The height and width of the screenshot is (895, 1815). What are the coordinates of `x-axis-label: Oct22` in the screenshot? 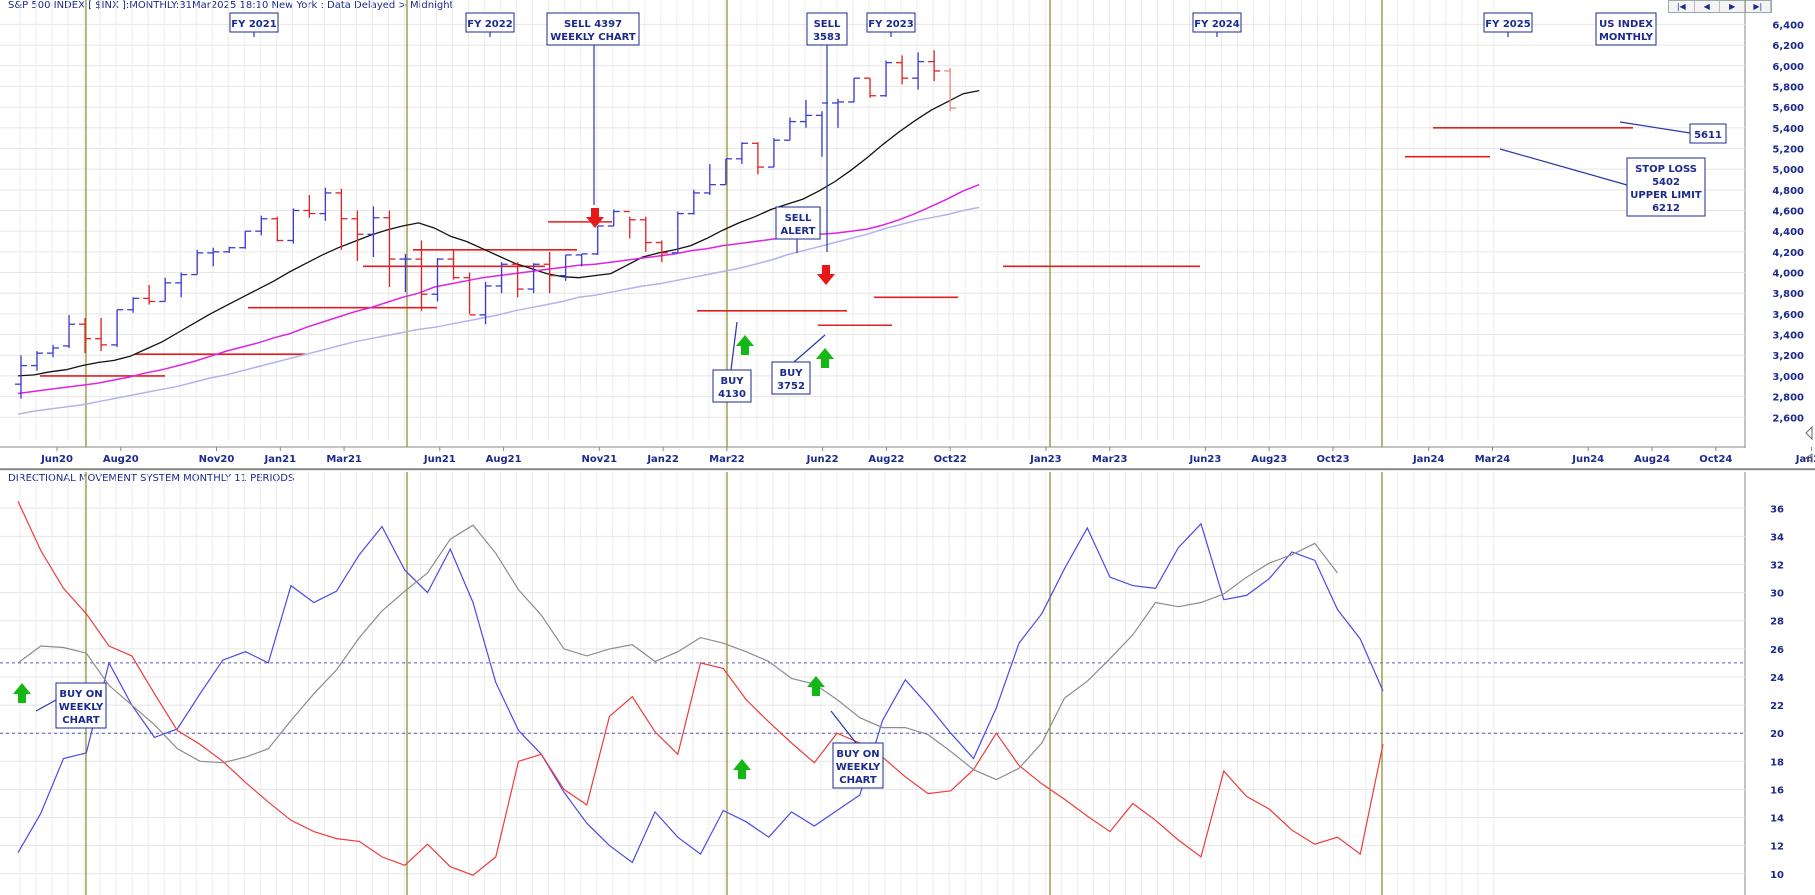 It's located at (950, 459).